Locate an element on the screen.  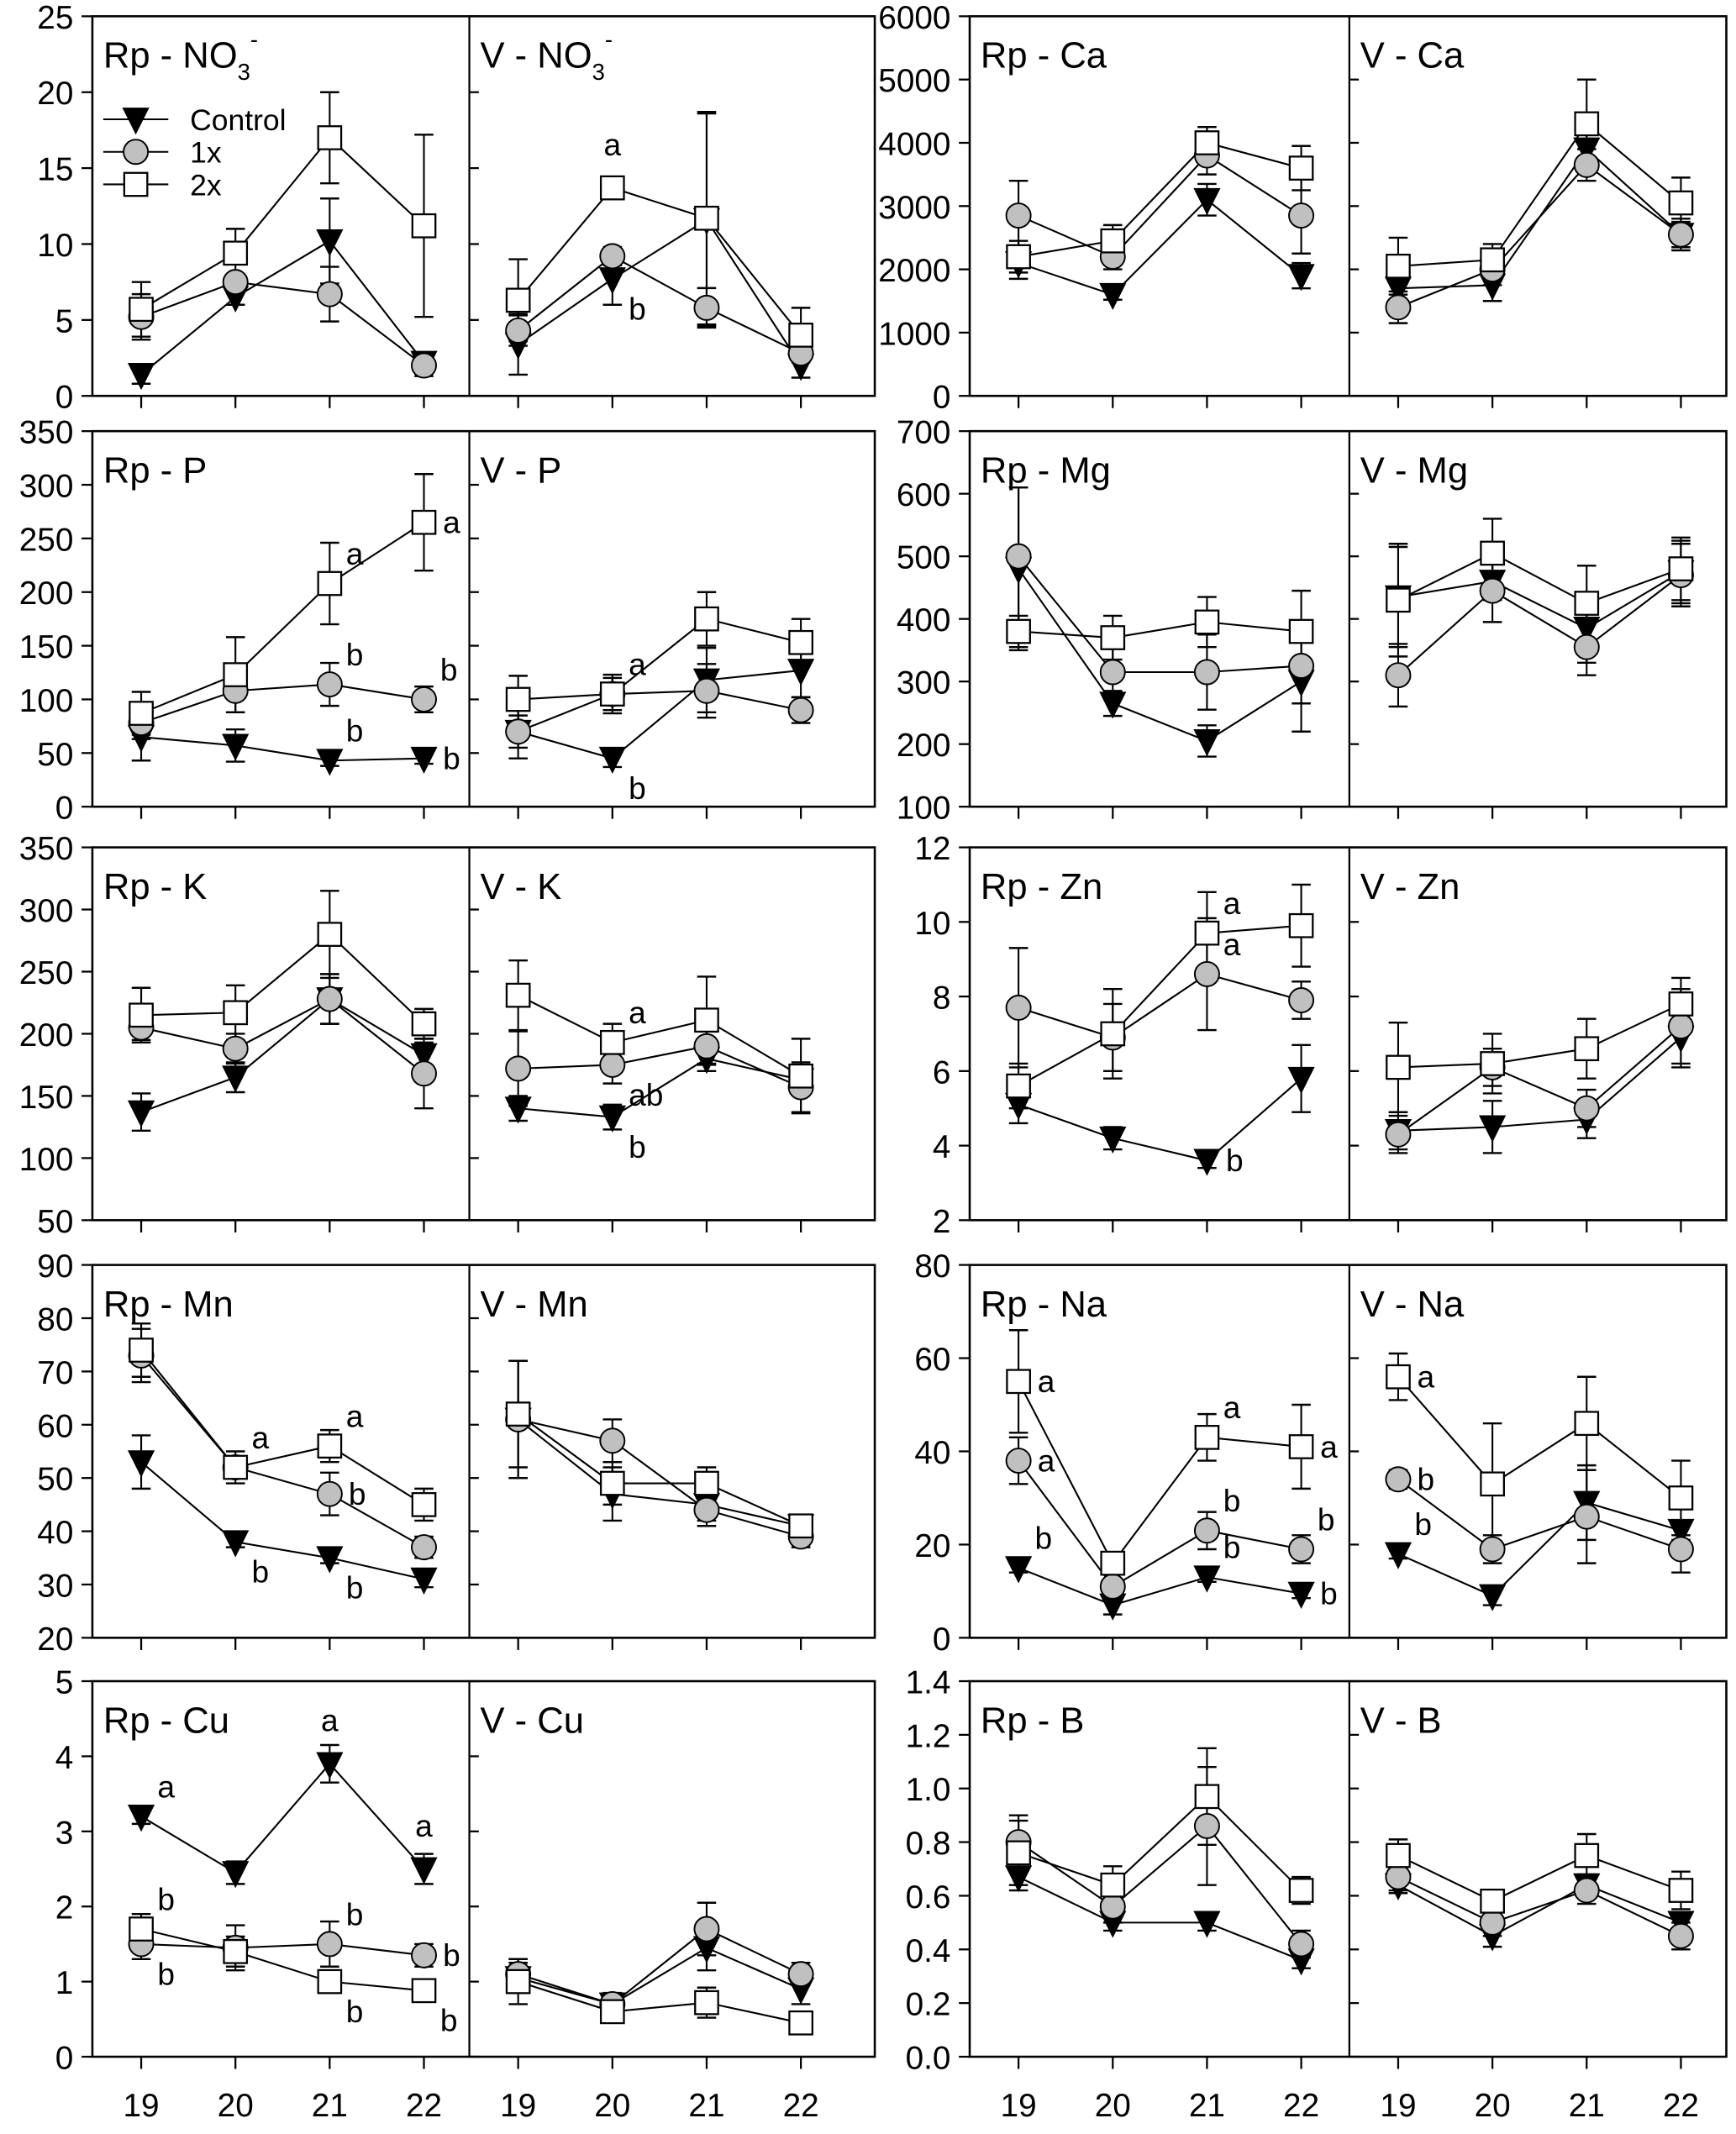
panel-title-text: Rp - Mg is located at coordinates (1046, 470).